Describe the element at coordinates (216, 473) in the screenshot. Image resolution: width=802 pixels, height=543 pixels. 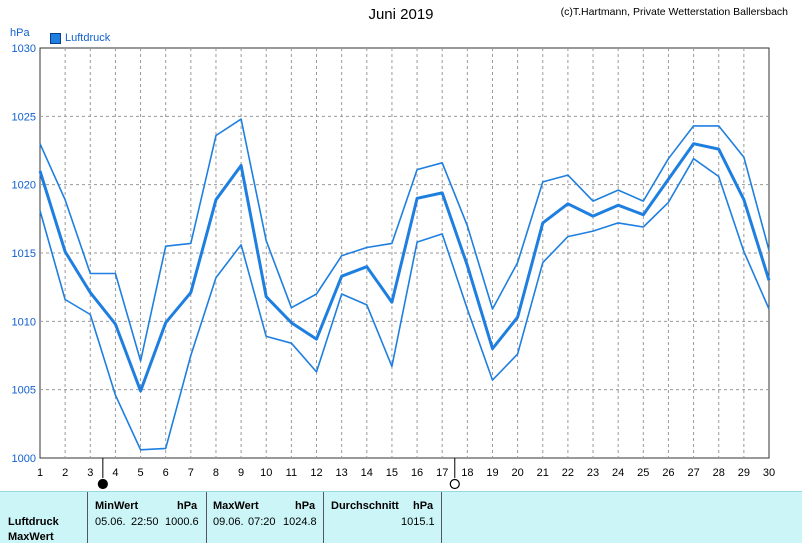
I see `x-tick-label: 8` at that location.